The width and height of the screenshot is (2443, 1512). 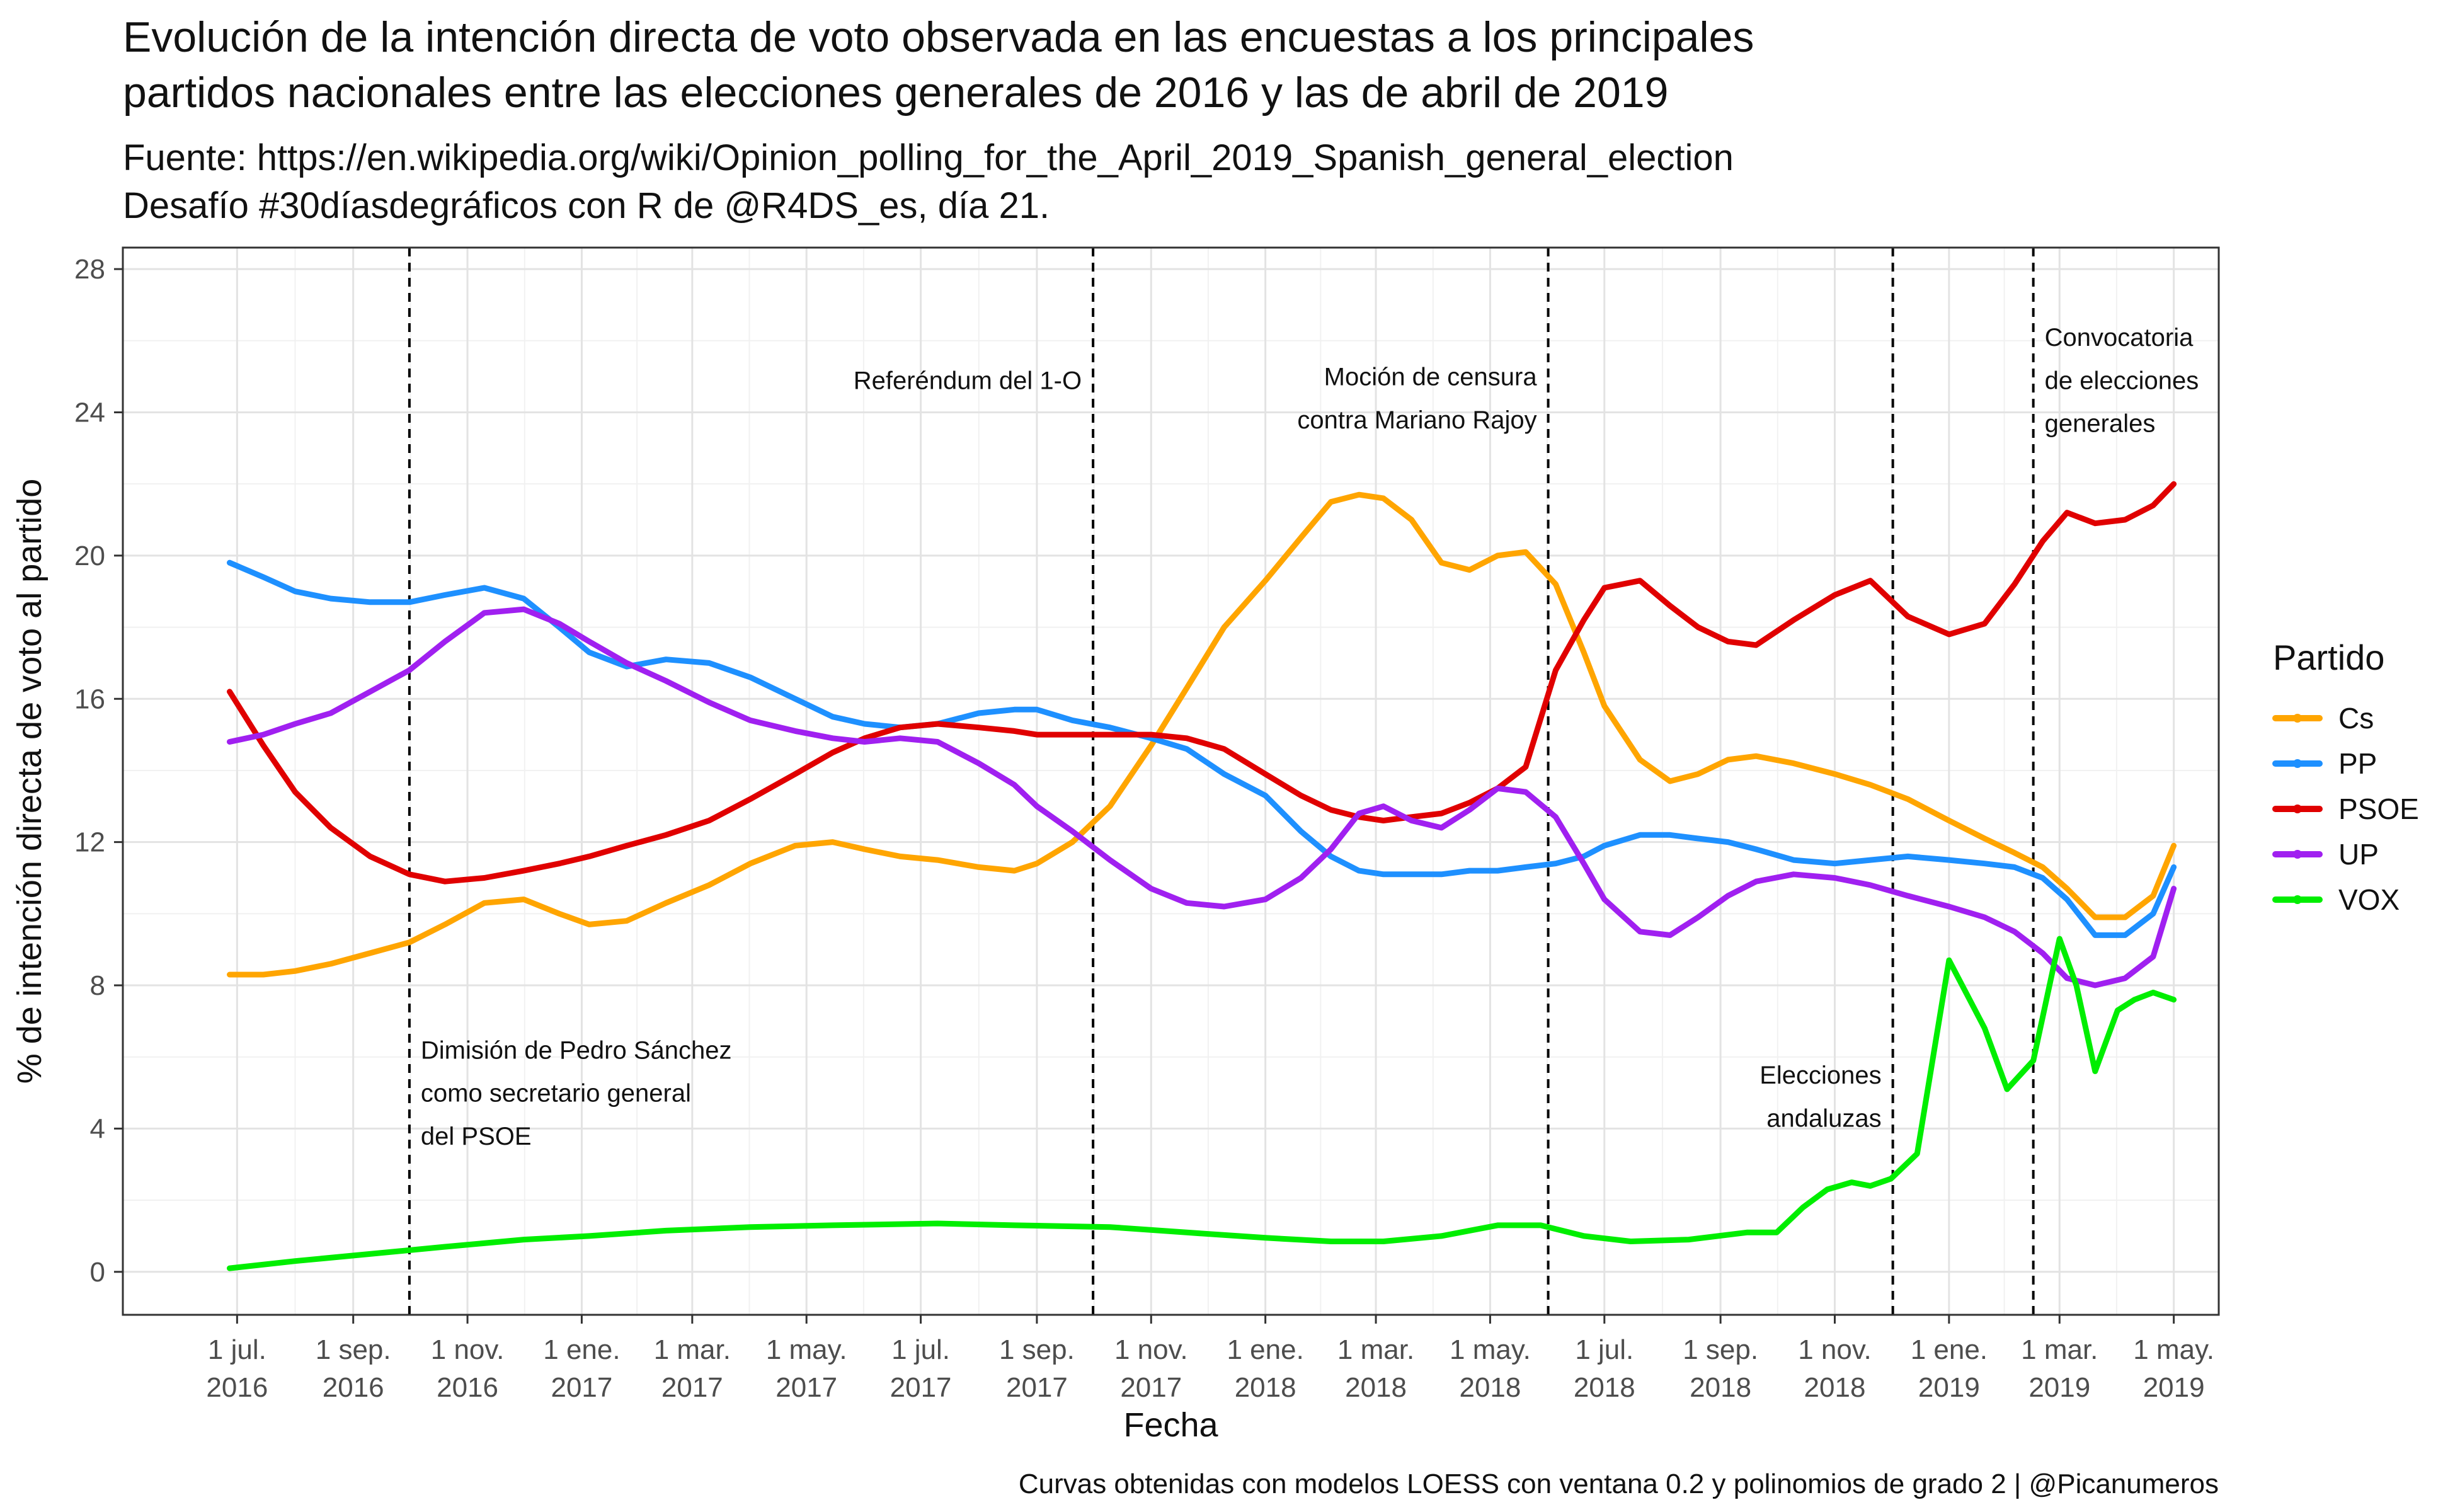 I want to click on event-annotation: de elecciones, so click(x=2122, y=380).